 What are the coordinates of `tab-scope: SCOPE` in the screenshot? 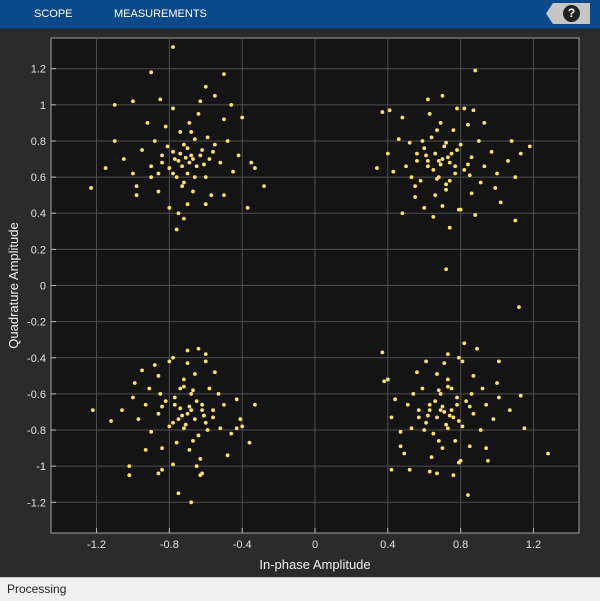 It's located at (53, 14).